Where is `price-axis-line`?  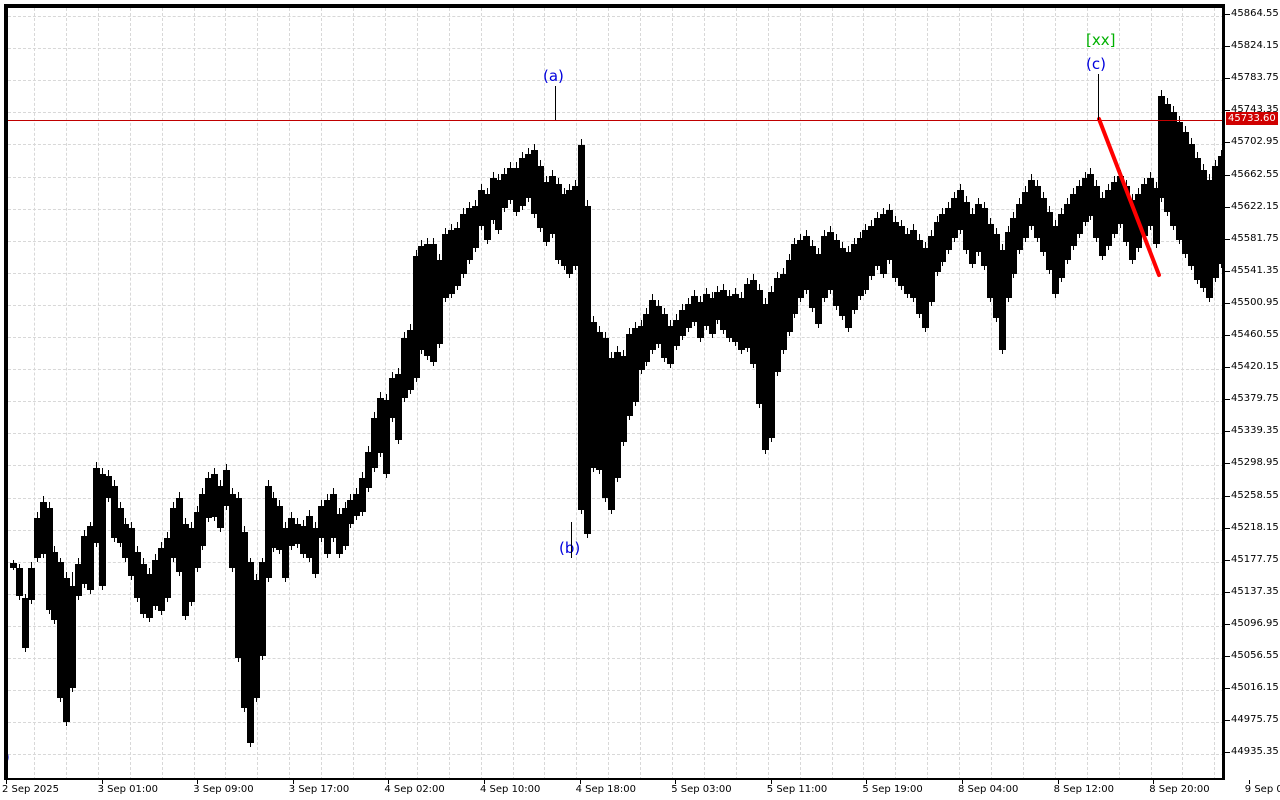
price-axis-line is located at coordinates (1223, 392).